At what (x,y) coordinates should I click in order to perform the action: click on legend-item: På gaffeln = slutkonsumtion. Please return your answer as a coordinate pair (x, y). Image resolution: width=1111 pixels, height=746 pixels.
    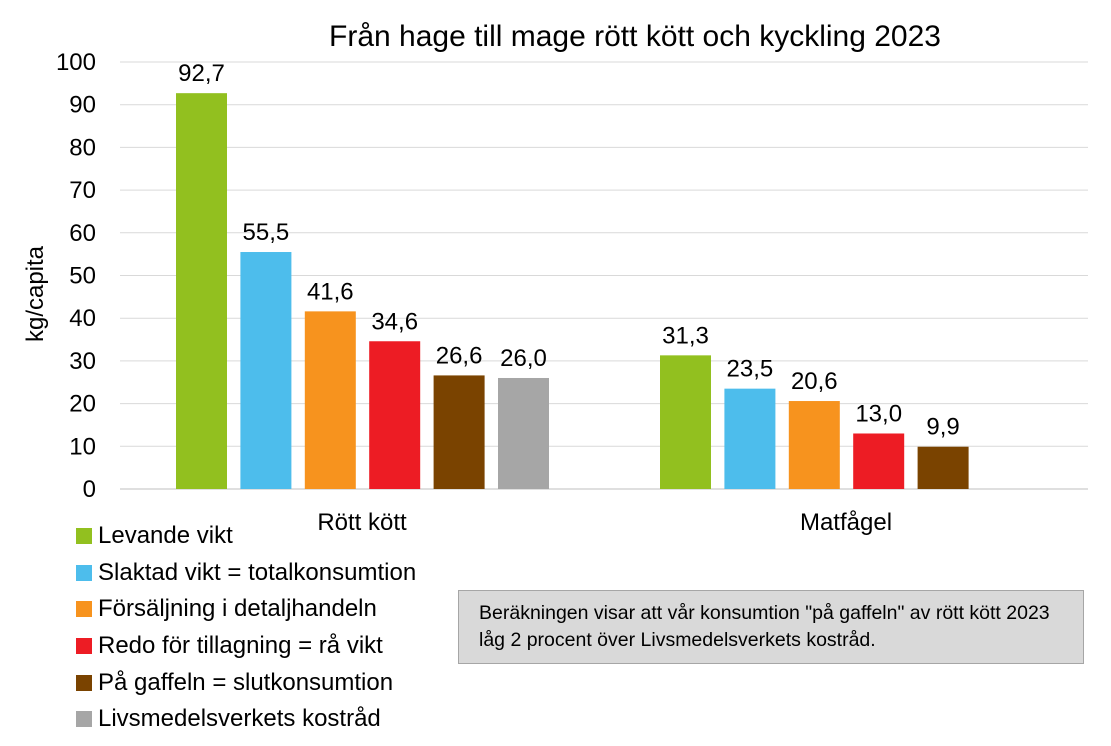
    Looking at the image, I should click on (246, 682).